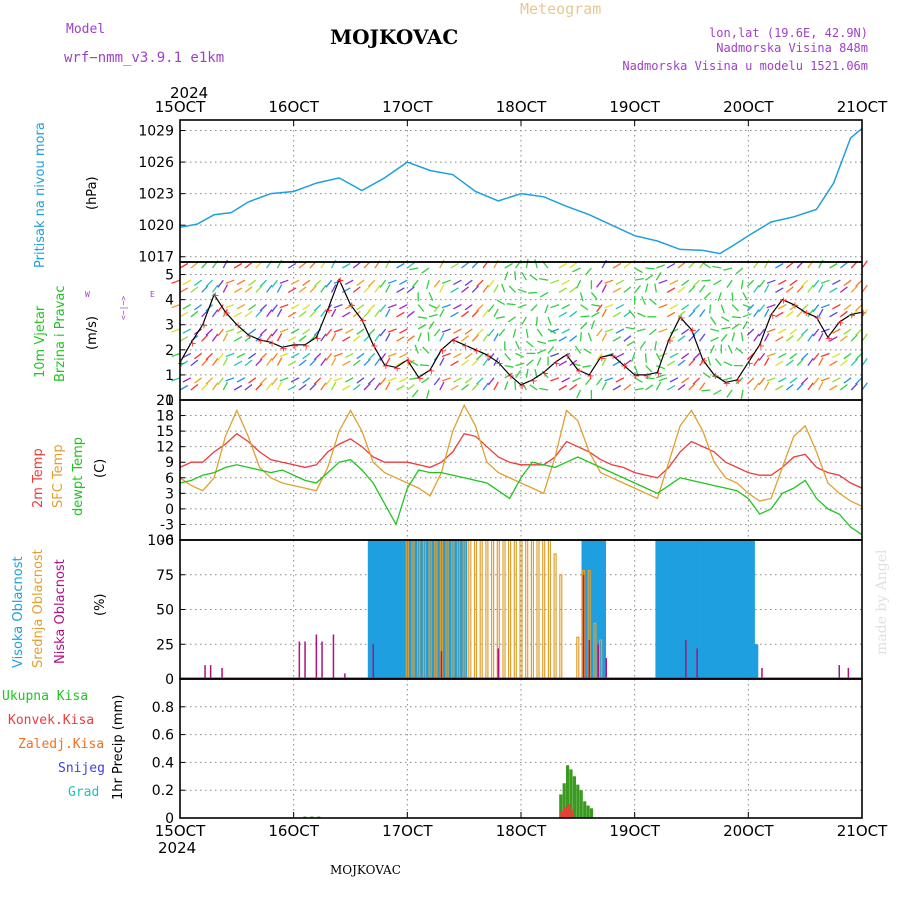 The height and width of the screenshot is (900, 900). I want to click on y-tick-label: 50, so click(165, 611).